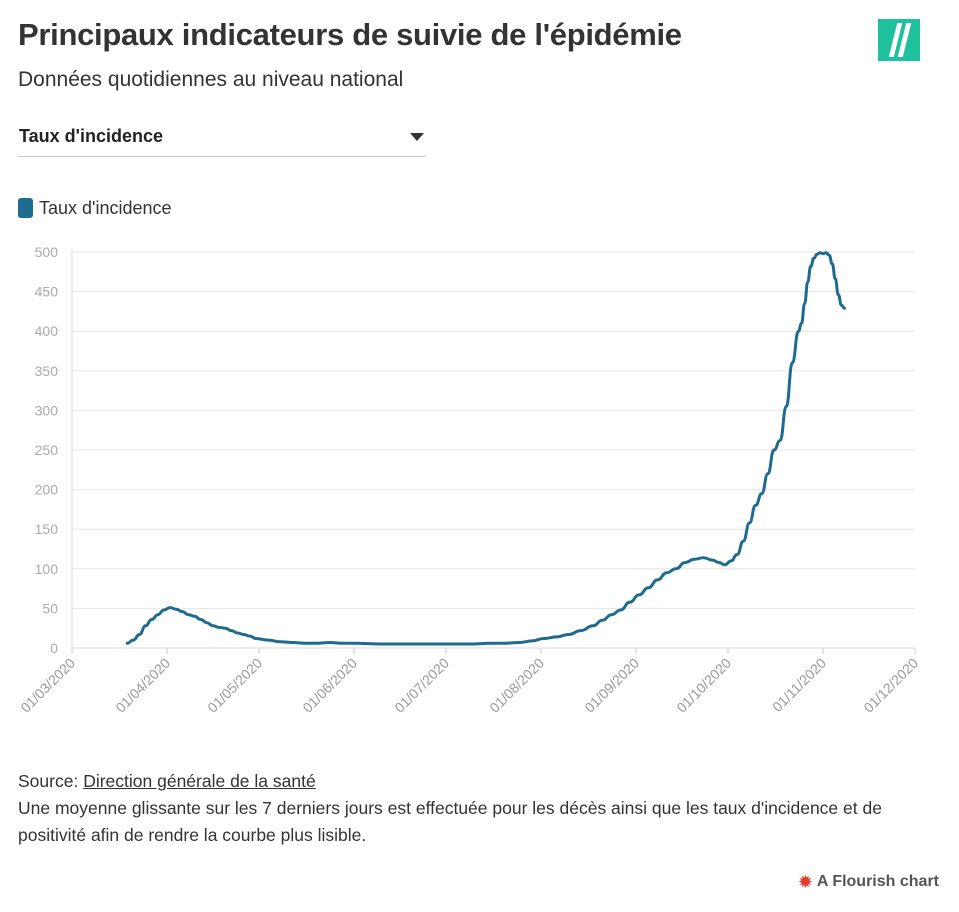  Describe the element at coordinates (25, 208) in the screenshot. I see `legend-swatch` at that location.